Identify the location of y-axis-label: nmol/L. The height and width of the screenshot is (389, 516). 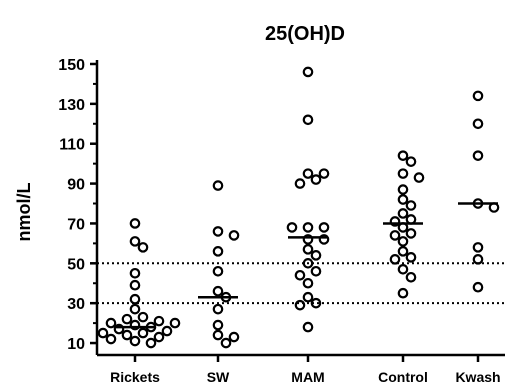
(24, 212).